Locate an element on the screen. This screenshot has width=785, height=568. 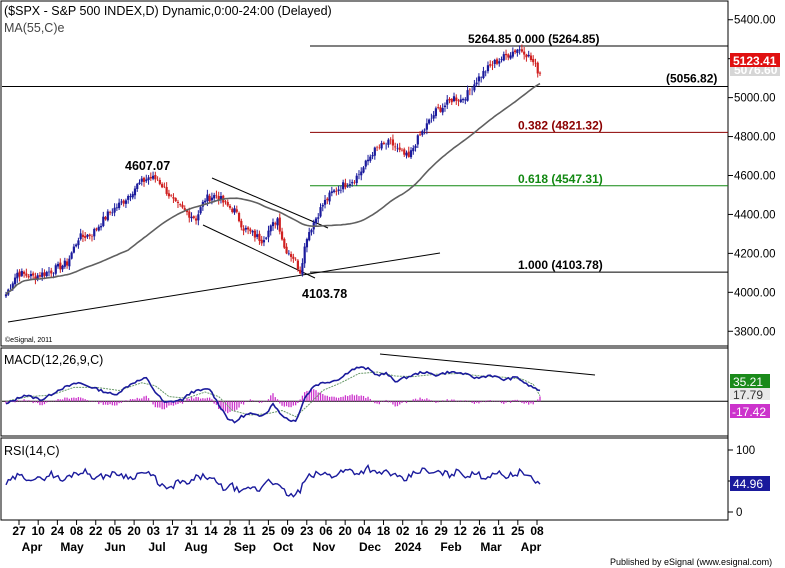
macd-value: 35.21 is located at coordinates (748, 382).